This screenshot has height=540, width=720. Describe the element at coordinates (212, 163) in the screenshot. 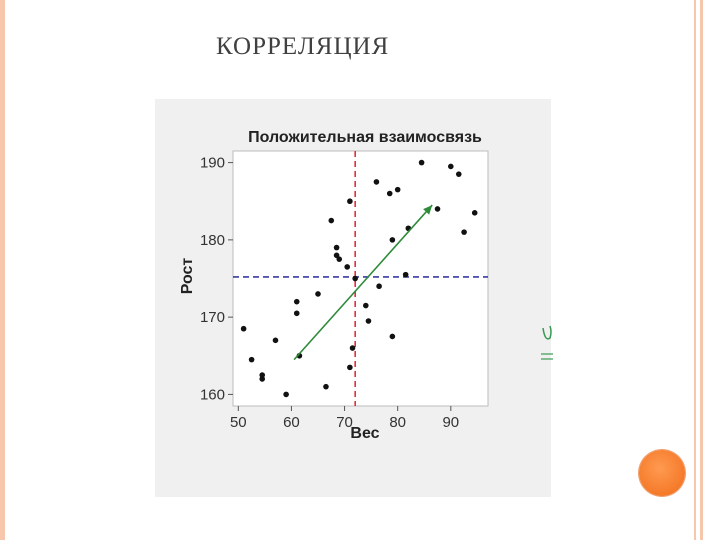

I see `y-tick-label: 190` at that location.